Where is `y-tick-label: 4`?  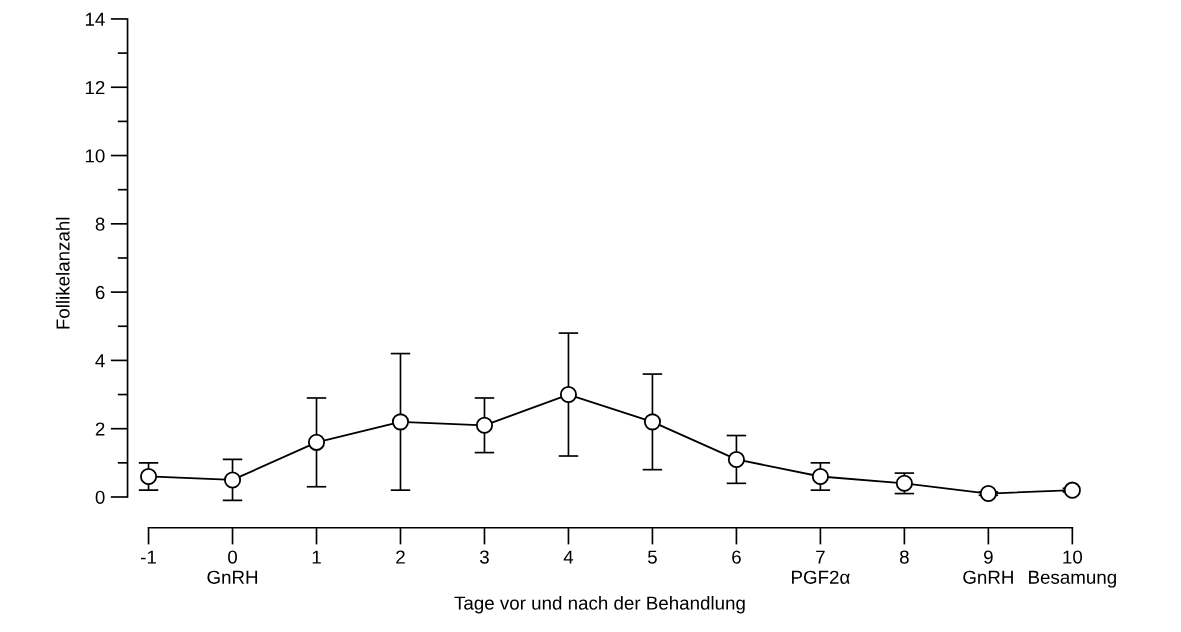
y-tick-label: 4 is located at coordinates (100, 361).